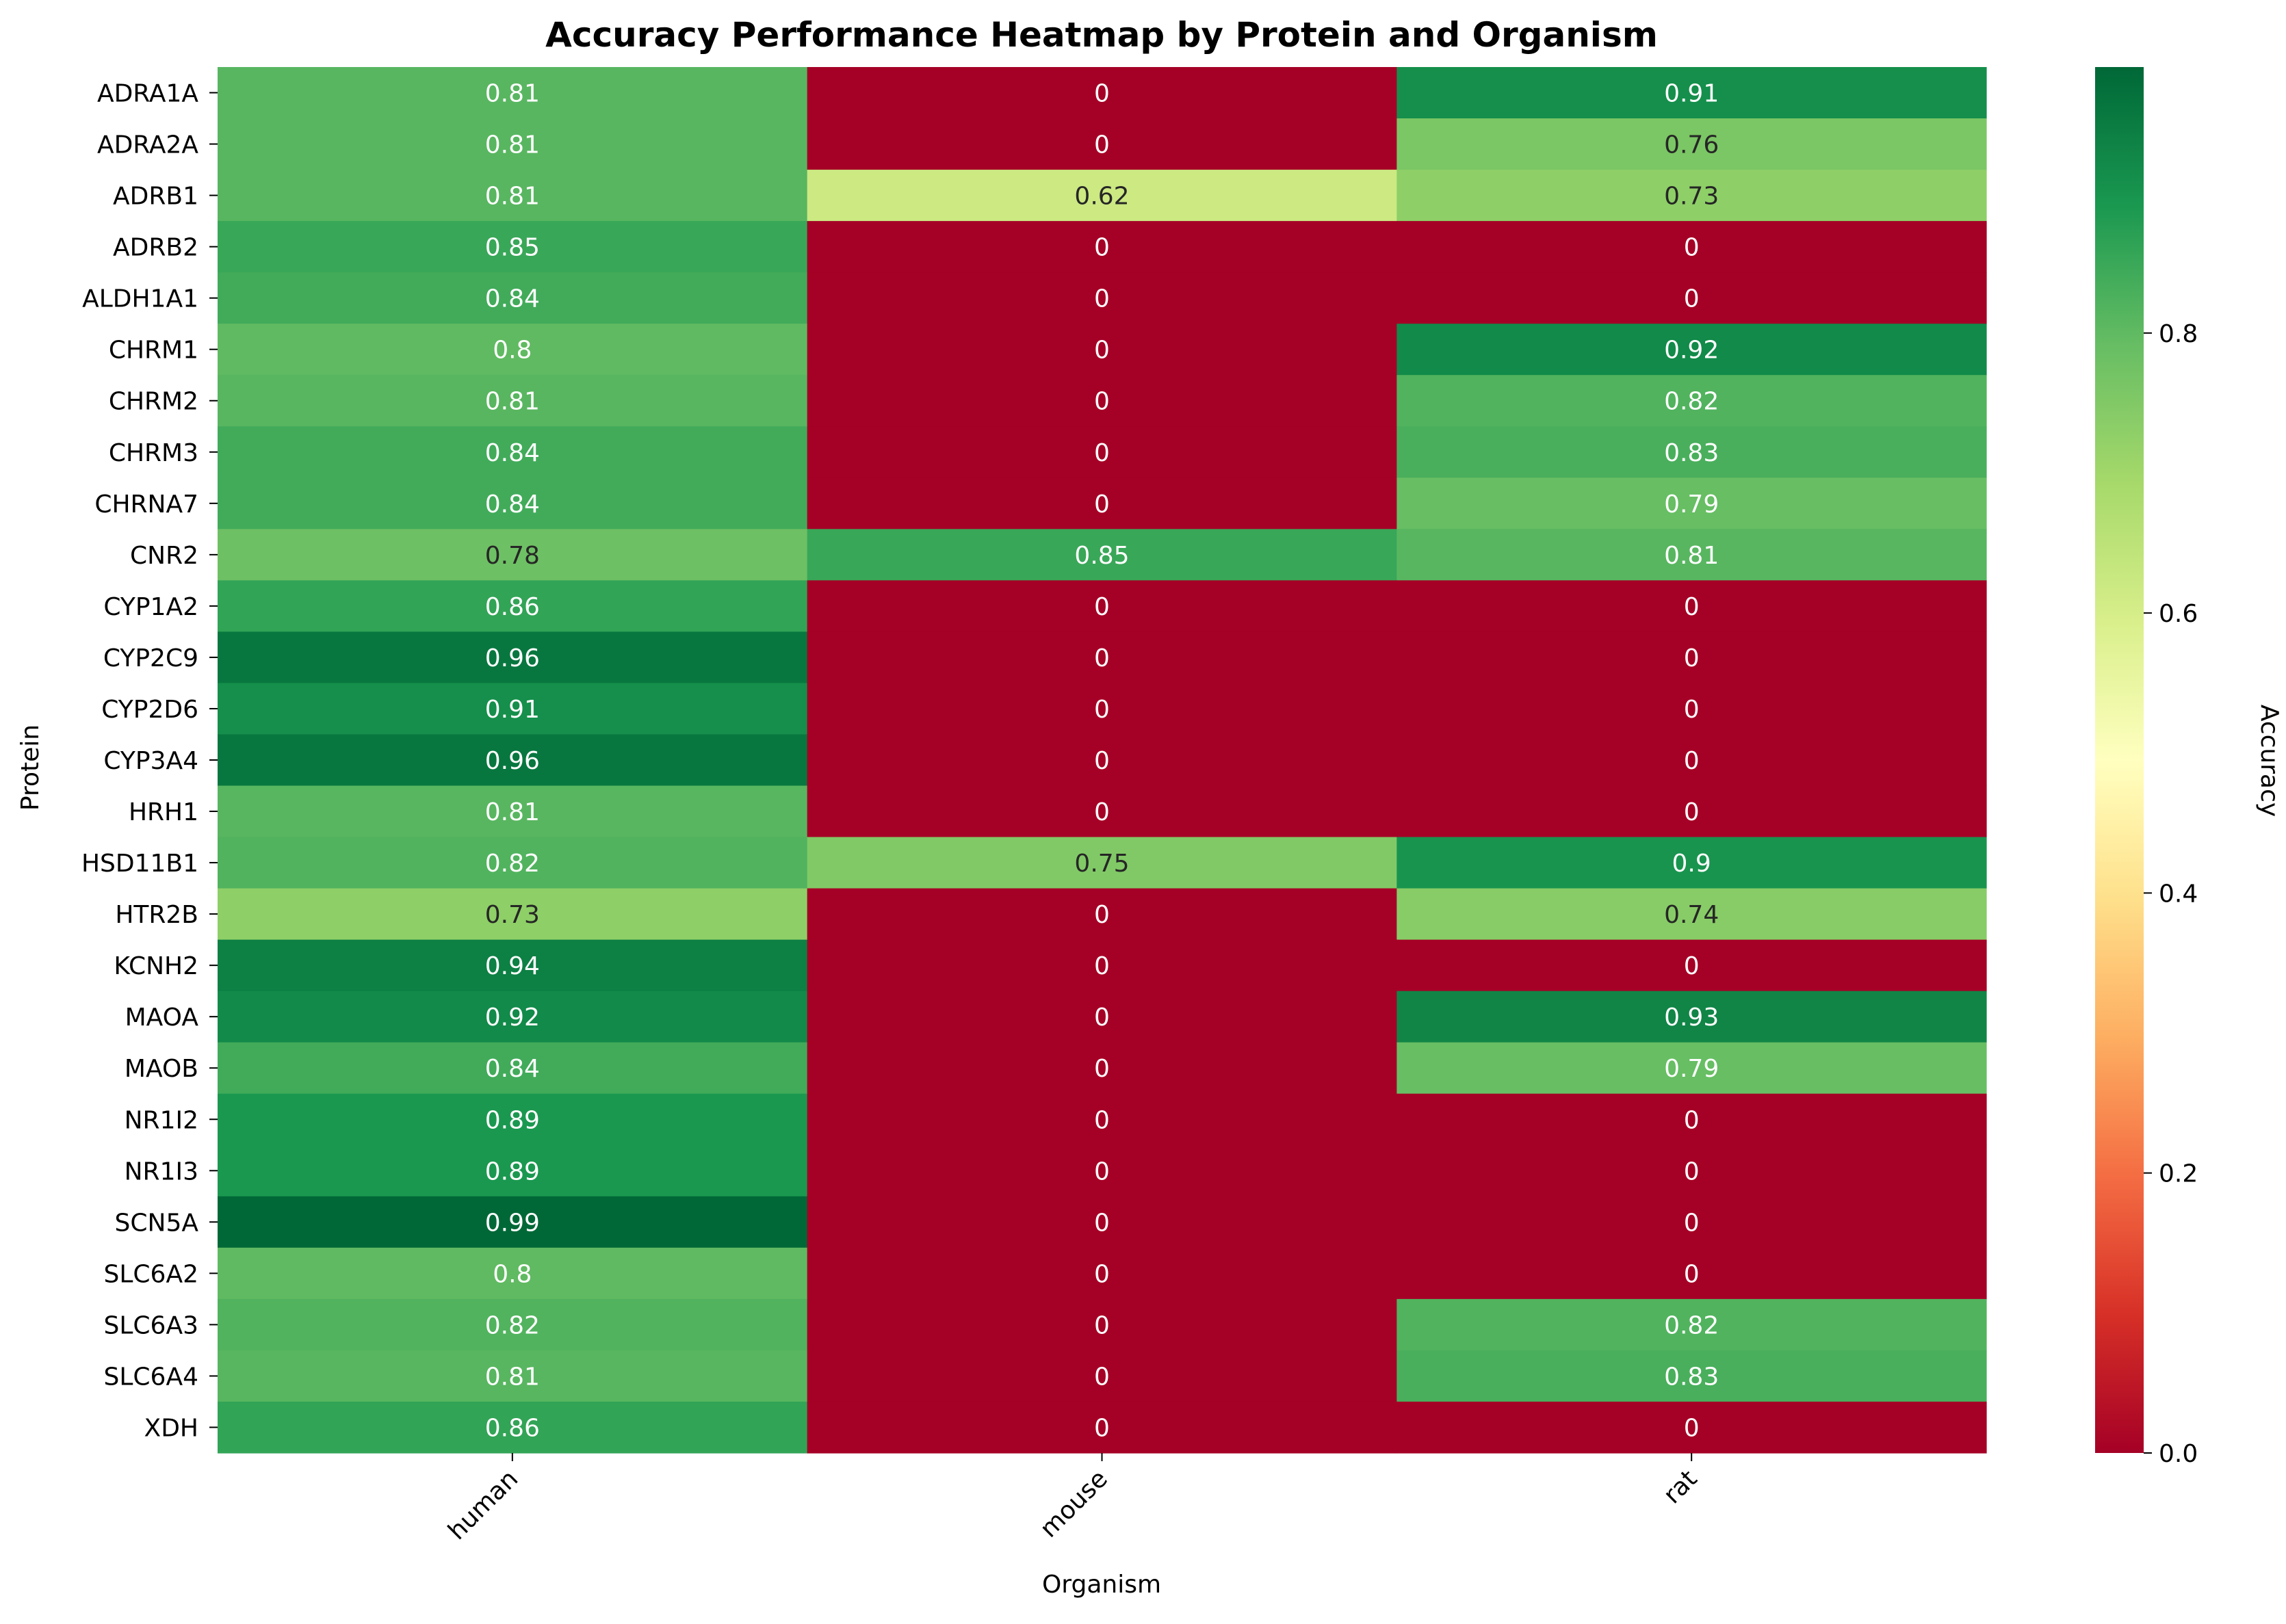  I want to click on cell-value-label: 0.89, so click(512, 1171).